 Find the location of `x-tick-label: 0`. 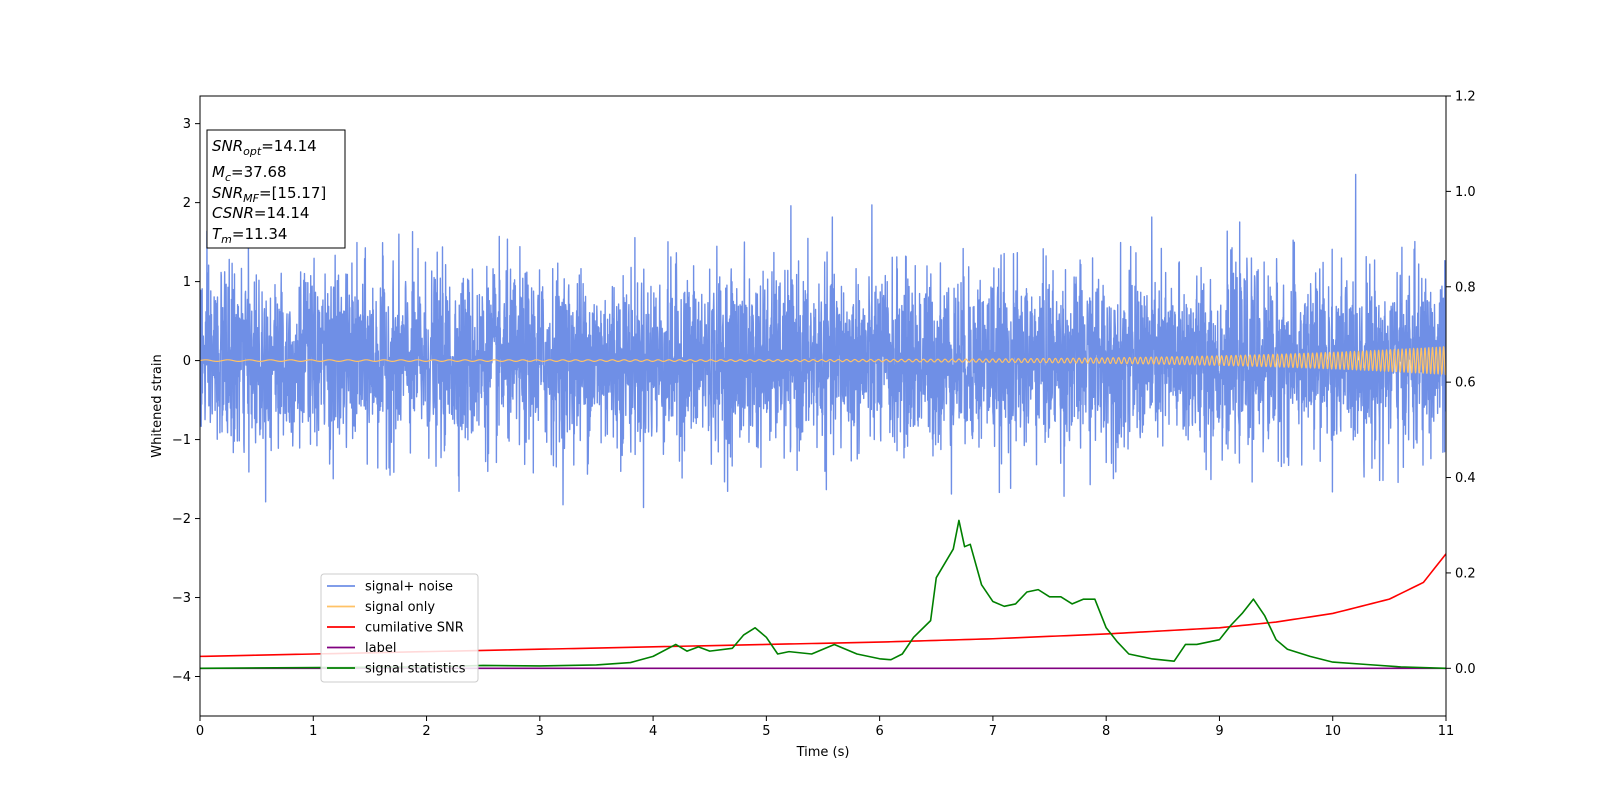

x-tick-label: 0 is located at coordinates (200, 731).